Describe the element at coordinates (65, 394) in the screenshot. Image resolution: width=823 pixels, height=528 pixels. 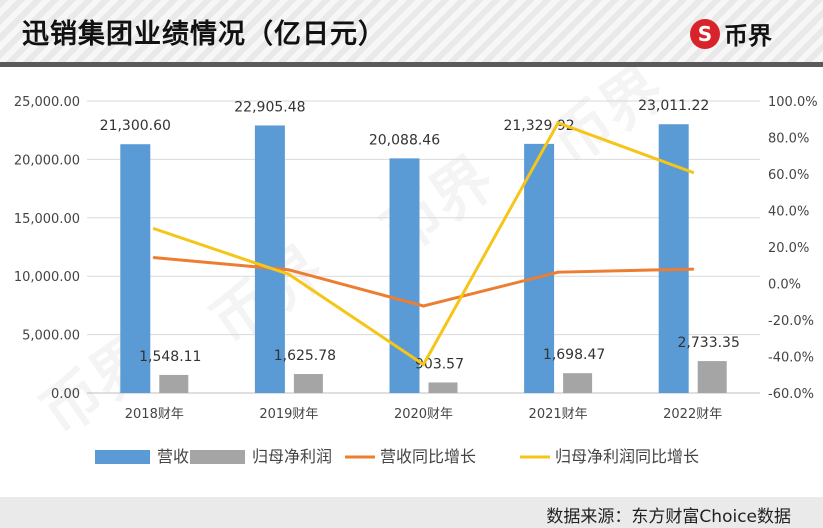
I see `y-left-tick-label: 0.00` at that location.